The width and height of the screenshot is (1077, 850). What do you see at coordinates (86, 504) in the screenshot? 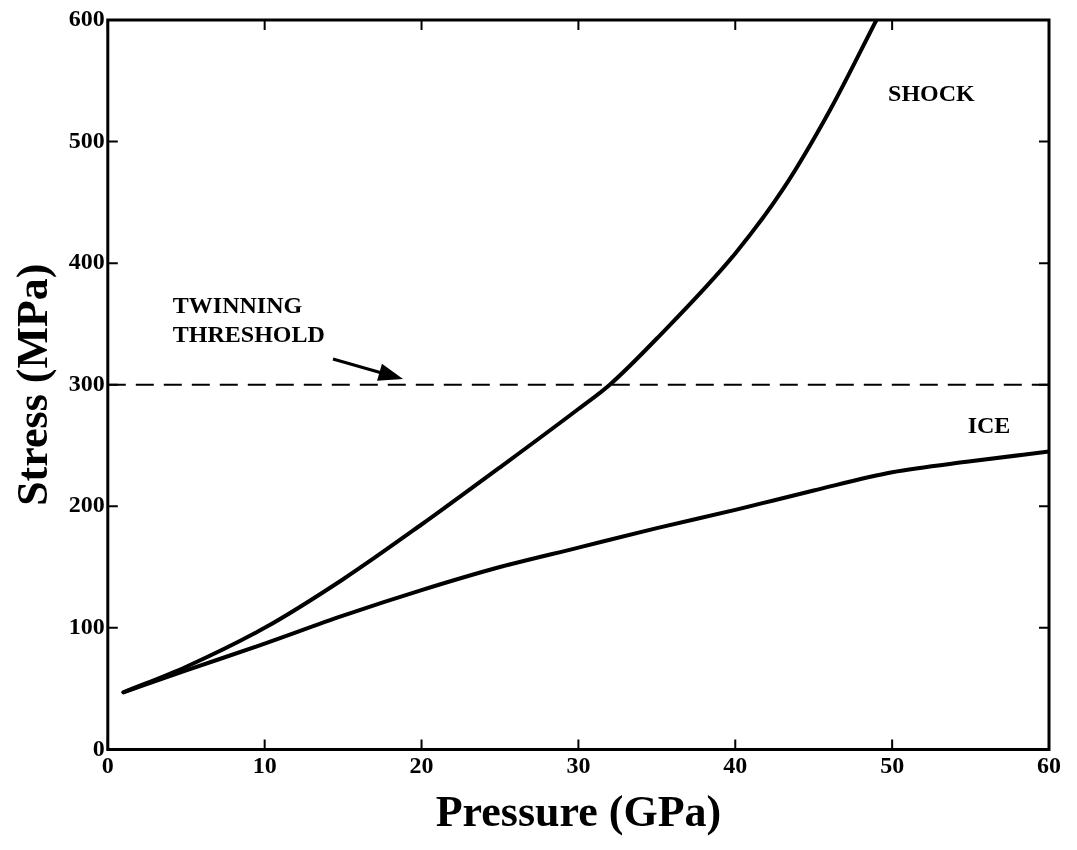
I see `y-tick-label: 200` at bounding box center [86, 504].